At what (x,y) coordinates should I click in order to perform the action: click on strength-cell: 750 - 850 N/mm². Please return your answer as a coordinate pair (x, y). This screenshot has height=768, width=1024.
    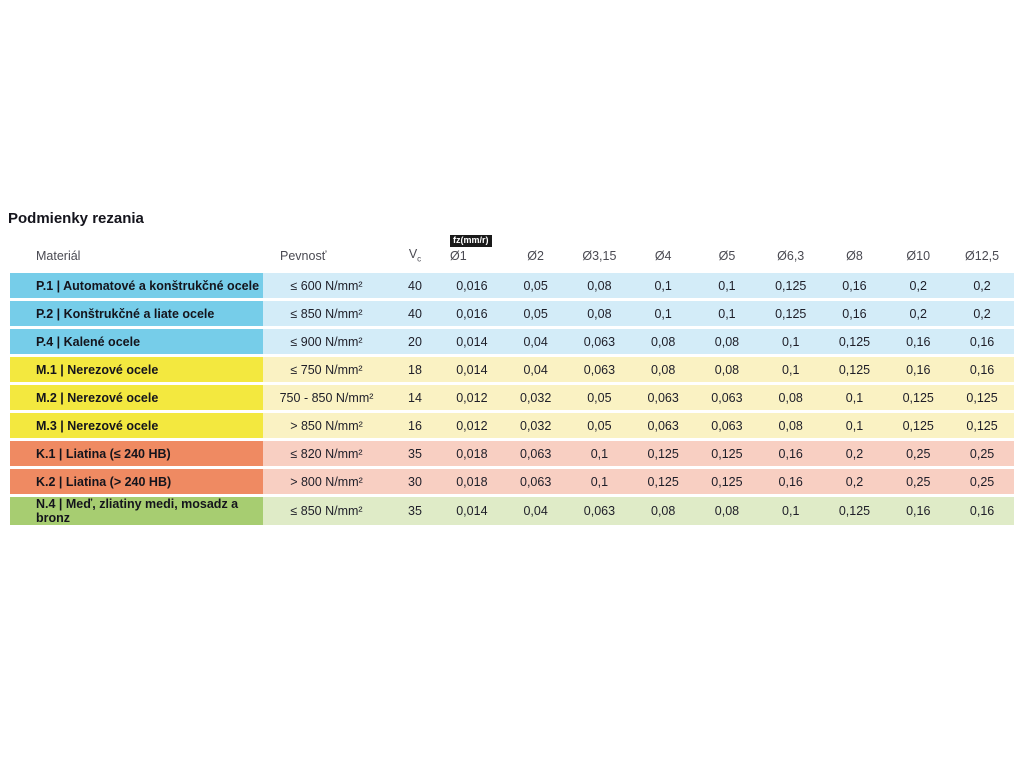
    Looking at the image, I should click on (326, 399).